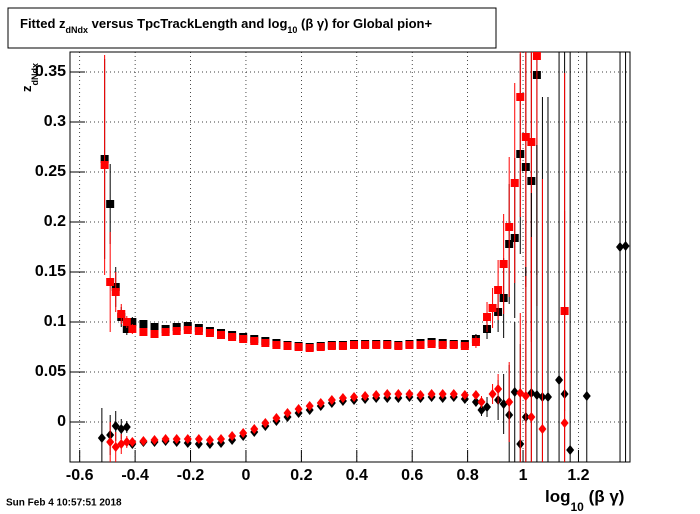 This screenshot has height=514, width=700. Describe the element at coordinates (50, 71) in the screenshot. I see `y-tick-label: 0.35` at that location.